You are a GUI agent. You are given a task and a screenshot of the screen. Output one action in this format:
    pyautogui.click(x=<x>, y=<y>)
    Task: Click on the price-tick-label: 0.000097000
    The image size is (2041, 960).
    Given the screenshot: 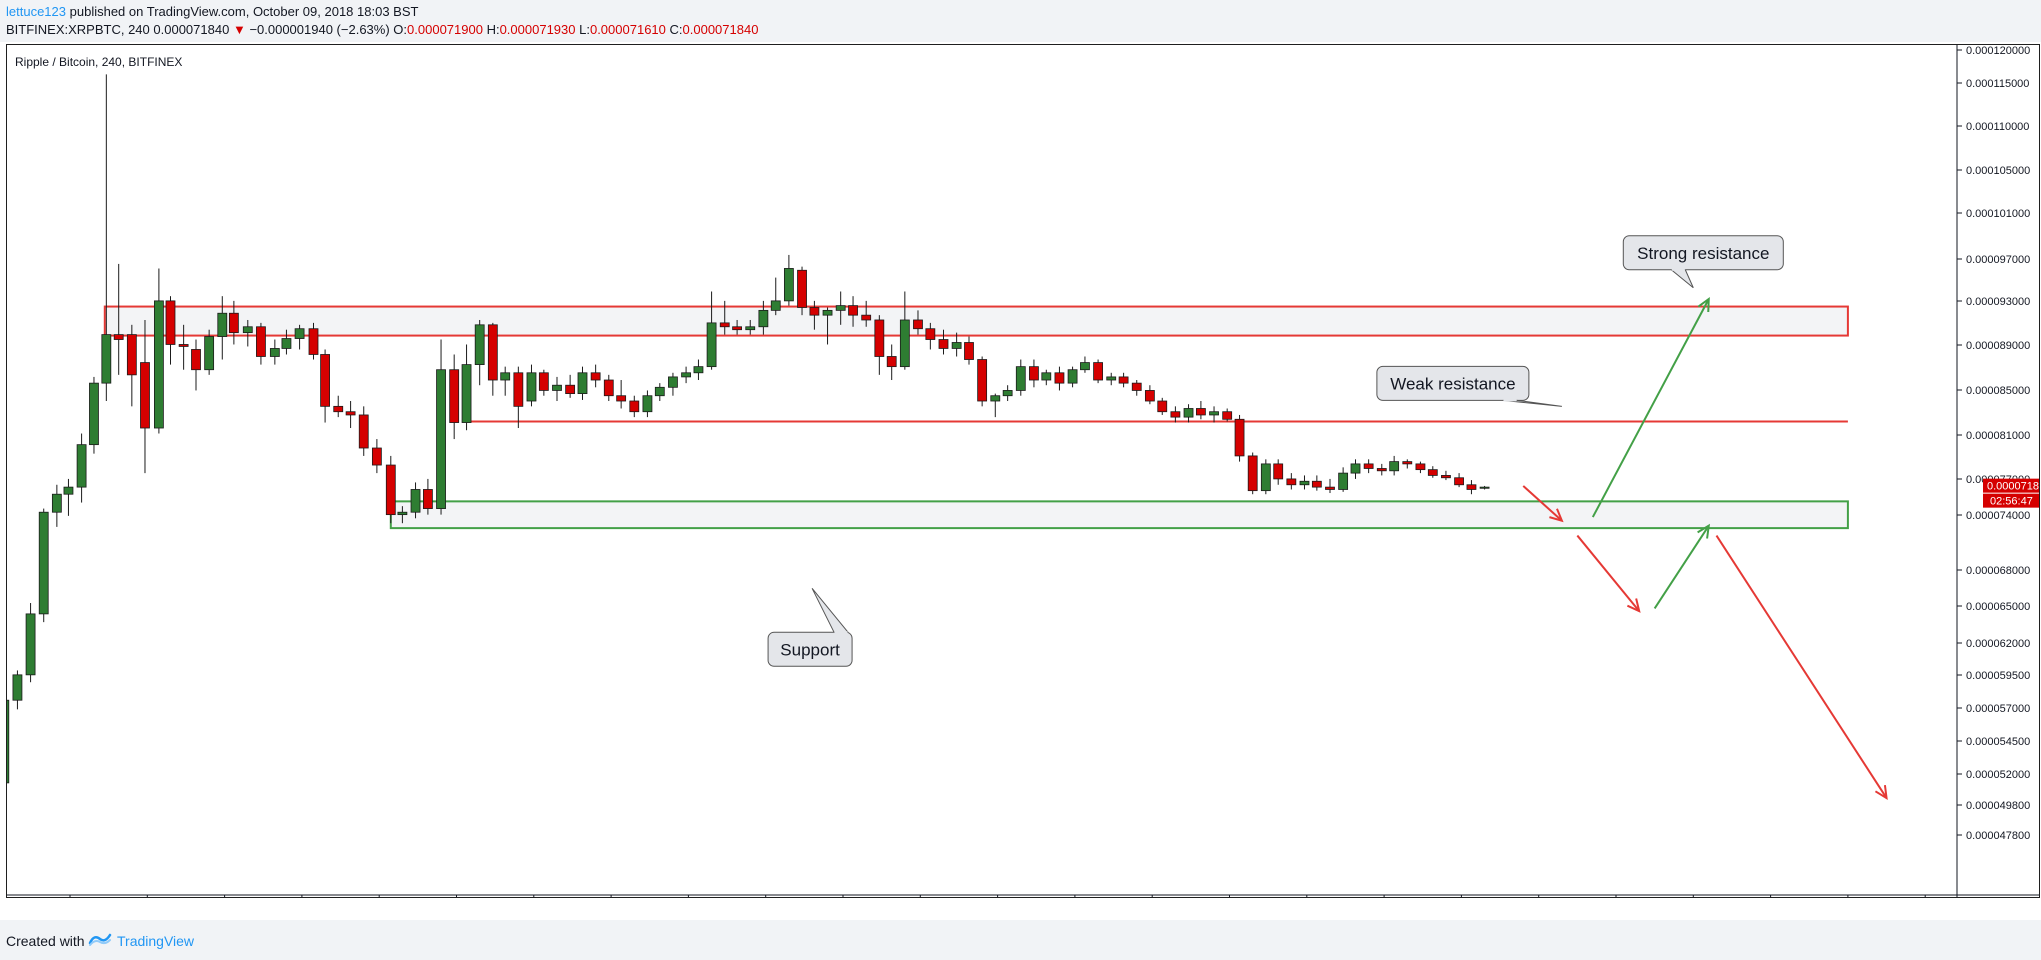 What is the action you would take?
    pyautogui.click(x=1998, y=260)
    